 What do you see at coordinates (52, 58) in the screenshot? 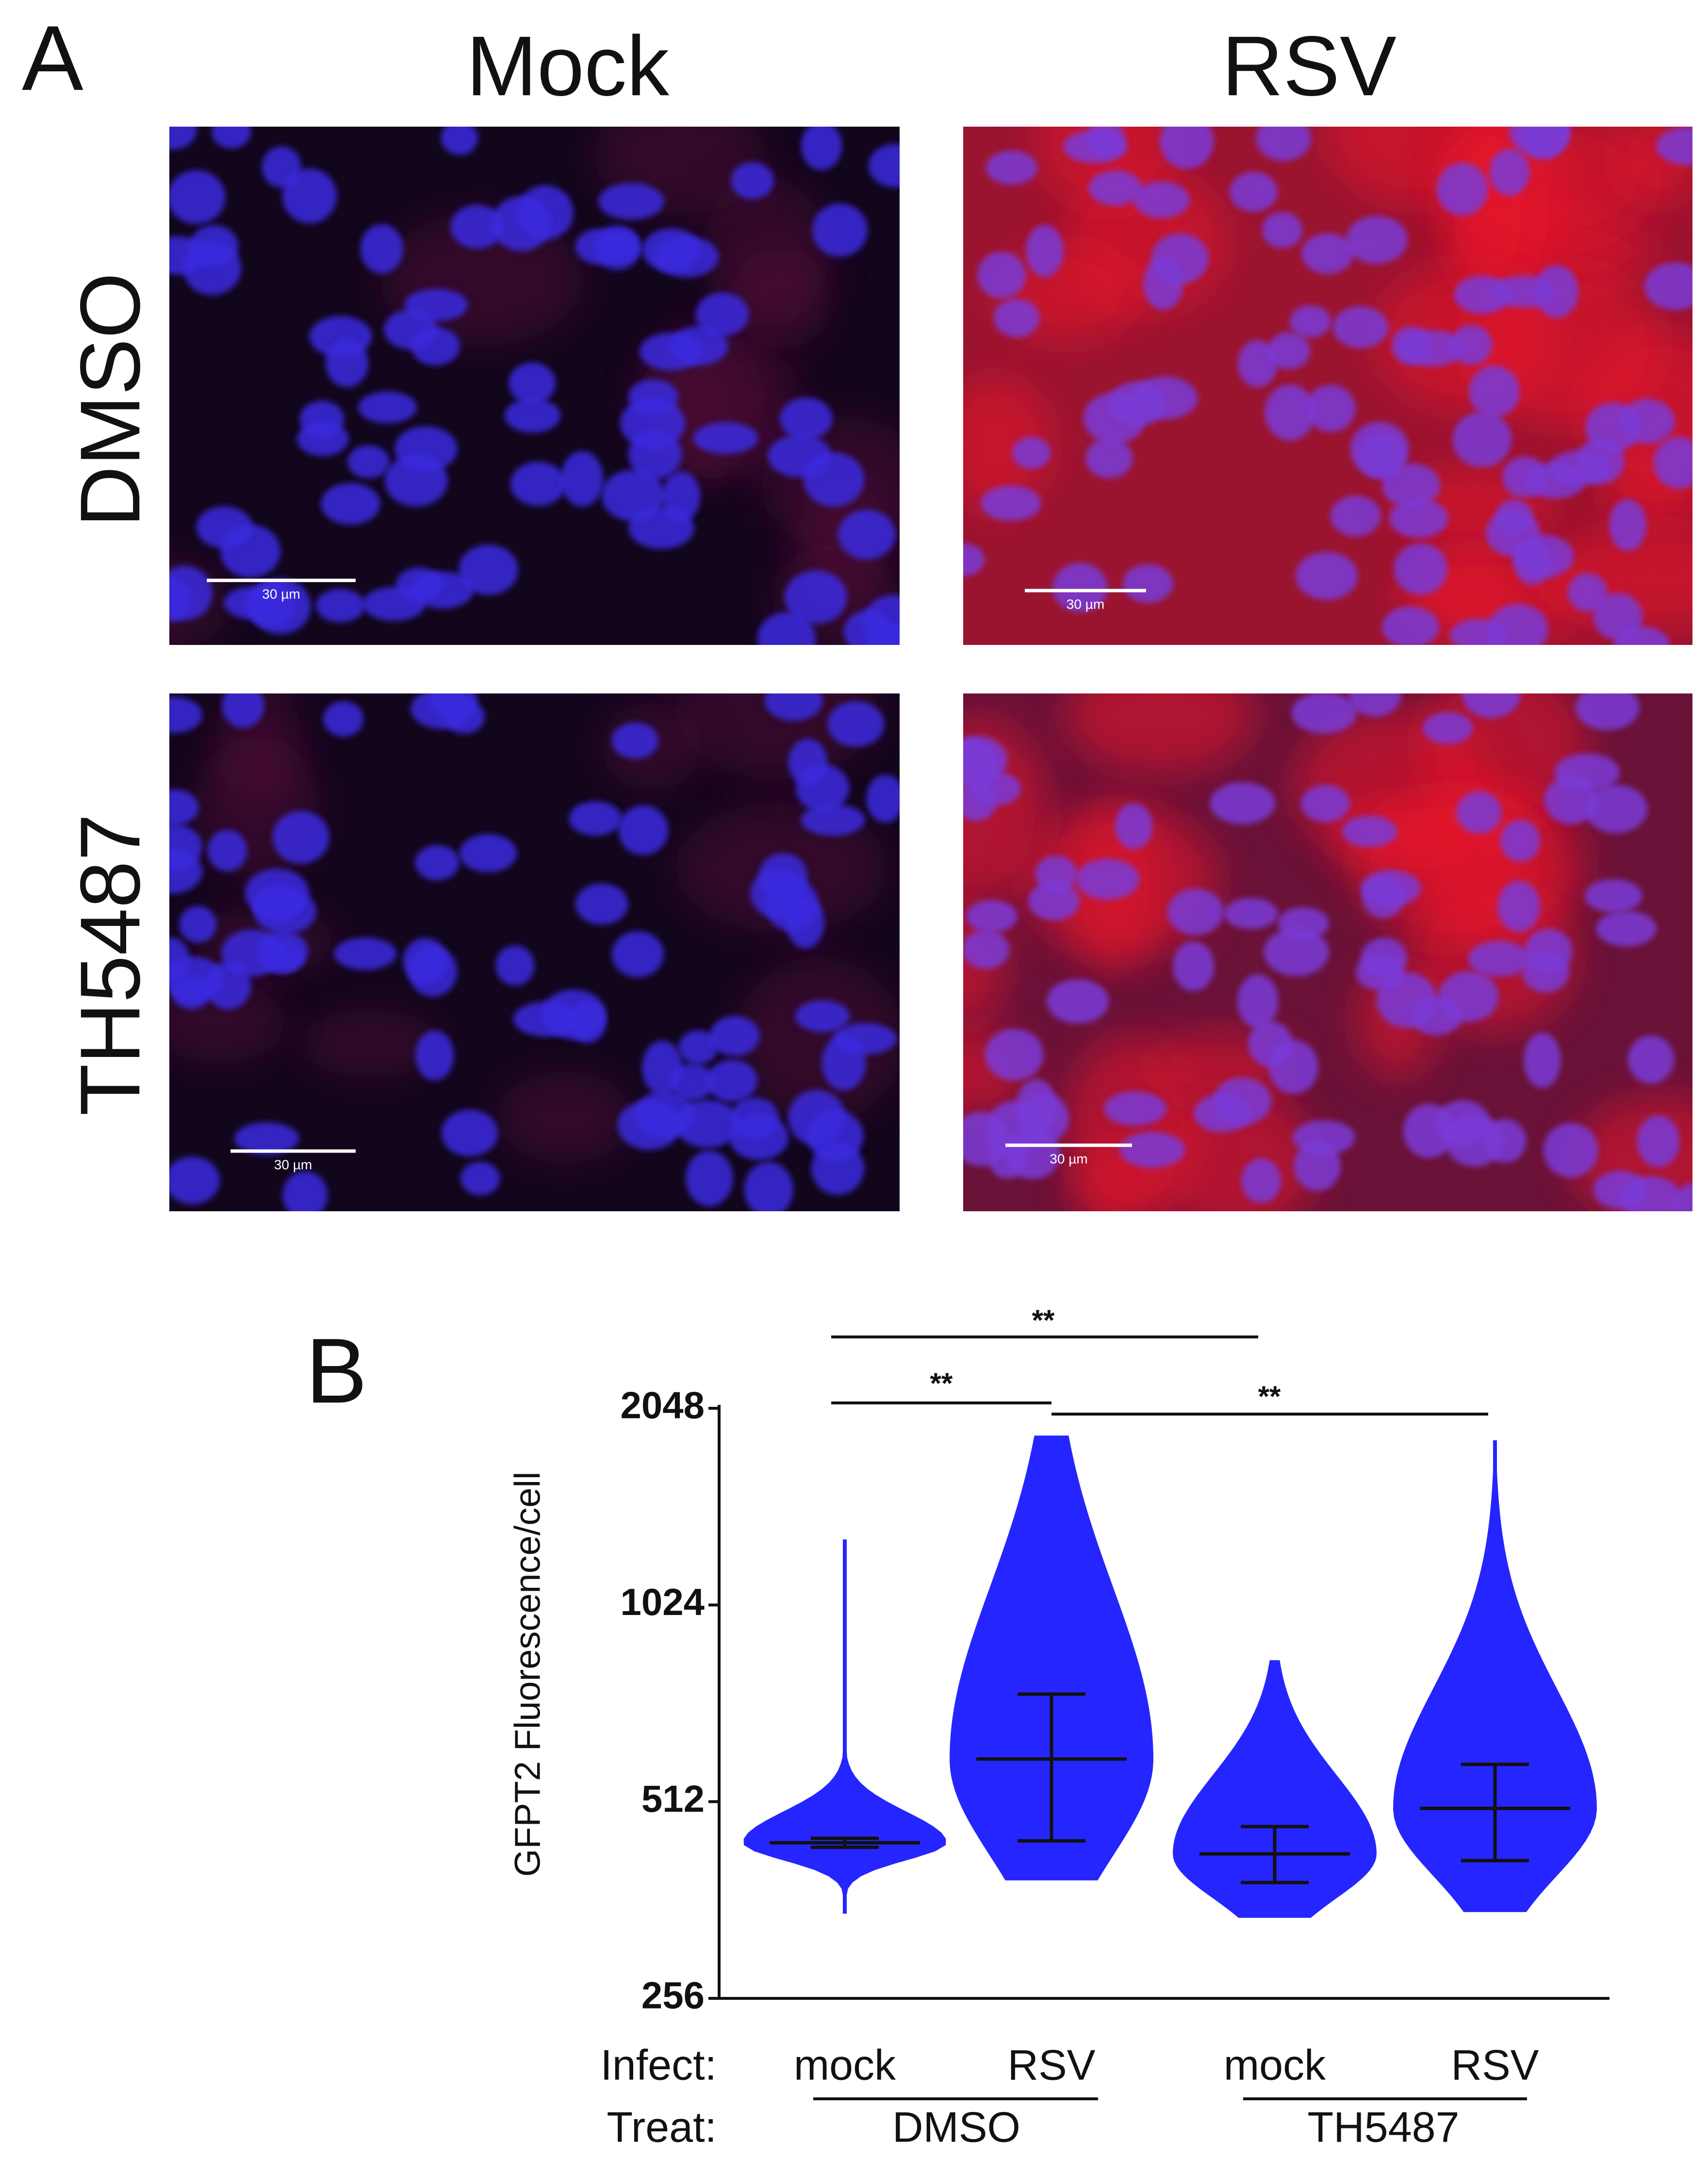
I see `panel-label: A` at bounding box center [52, 58].